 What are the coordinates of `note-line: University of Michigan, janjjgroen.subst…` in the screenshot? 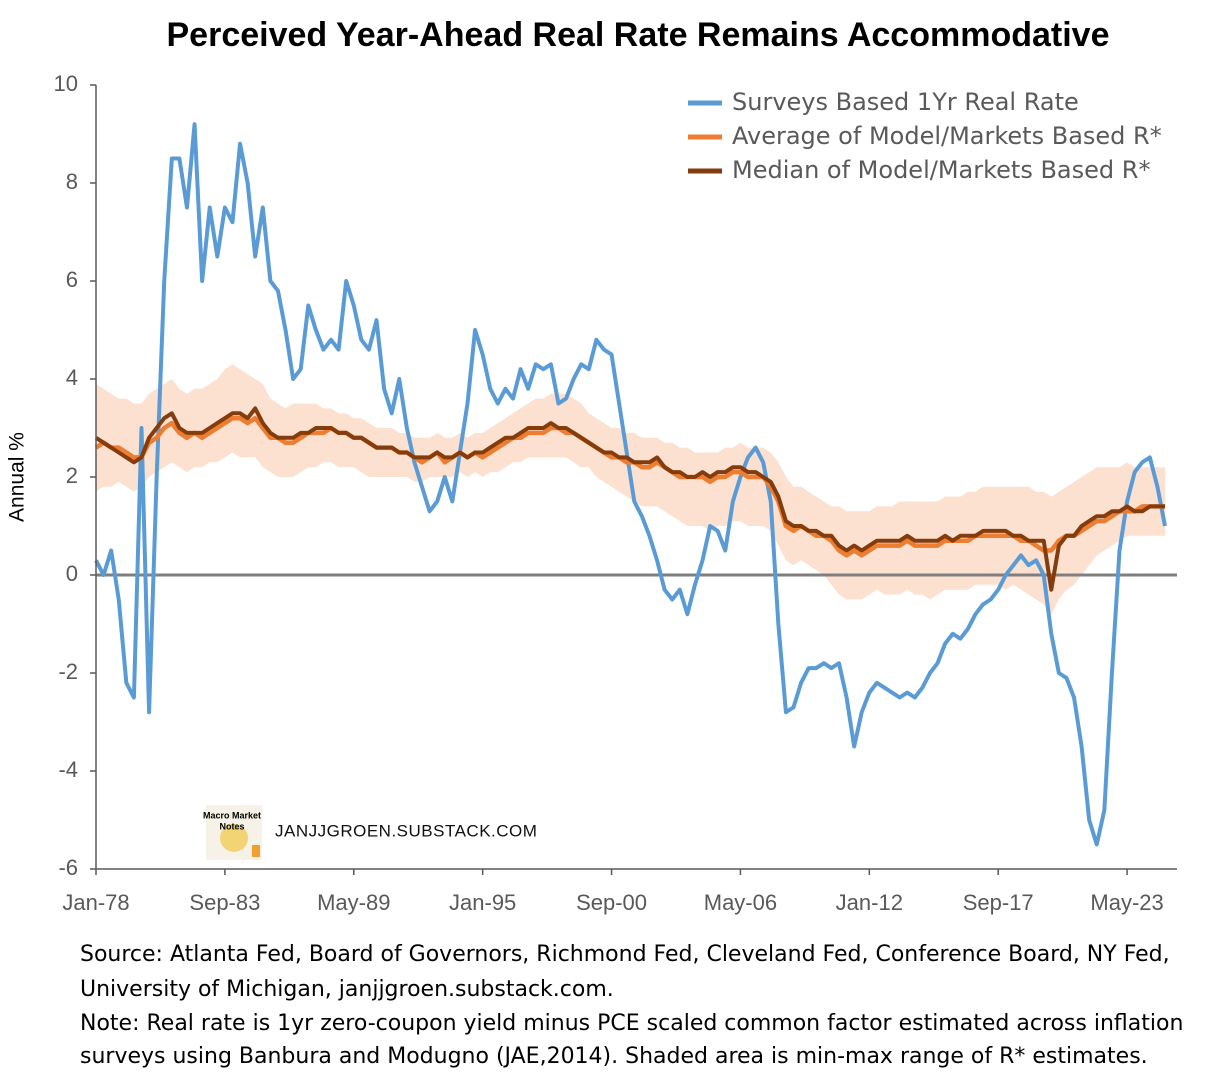 It's located at (347, 989).